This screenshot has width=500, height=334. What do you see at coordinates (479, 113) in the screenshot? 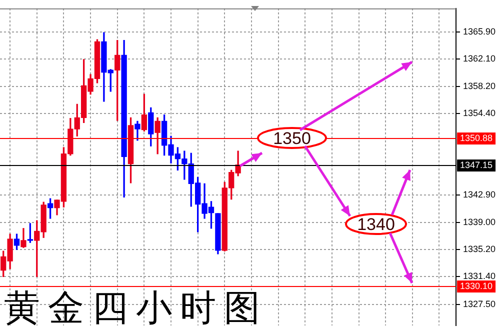
I see `y-tick-label: 1354.40` at bounding box center [479, 113].